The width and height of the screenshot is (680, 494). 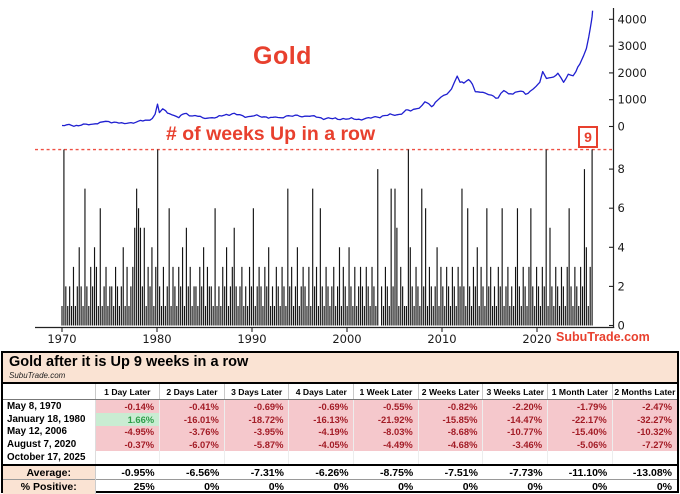 What do you see at coordinates (156, 339) in the screenshot?
I see `year-axis-tick-label: 1980` at bounding box center [156, 339].